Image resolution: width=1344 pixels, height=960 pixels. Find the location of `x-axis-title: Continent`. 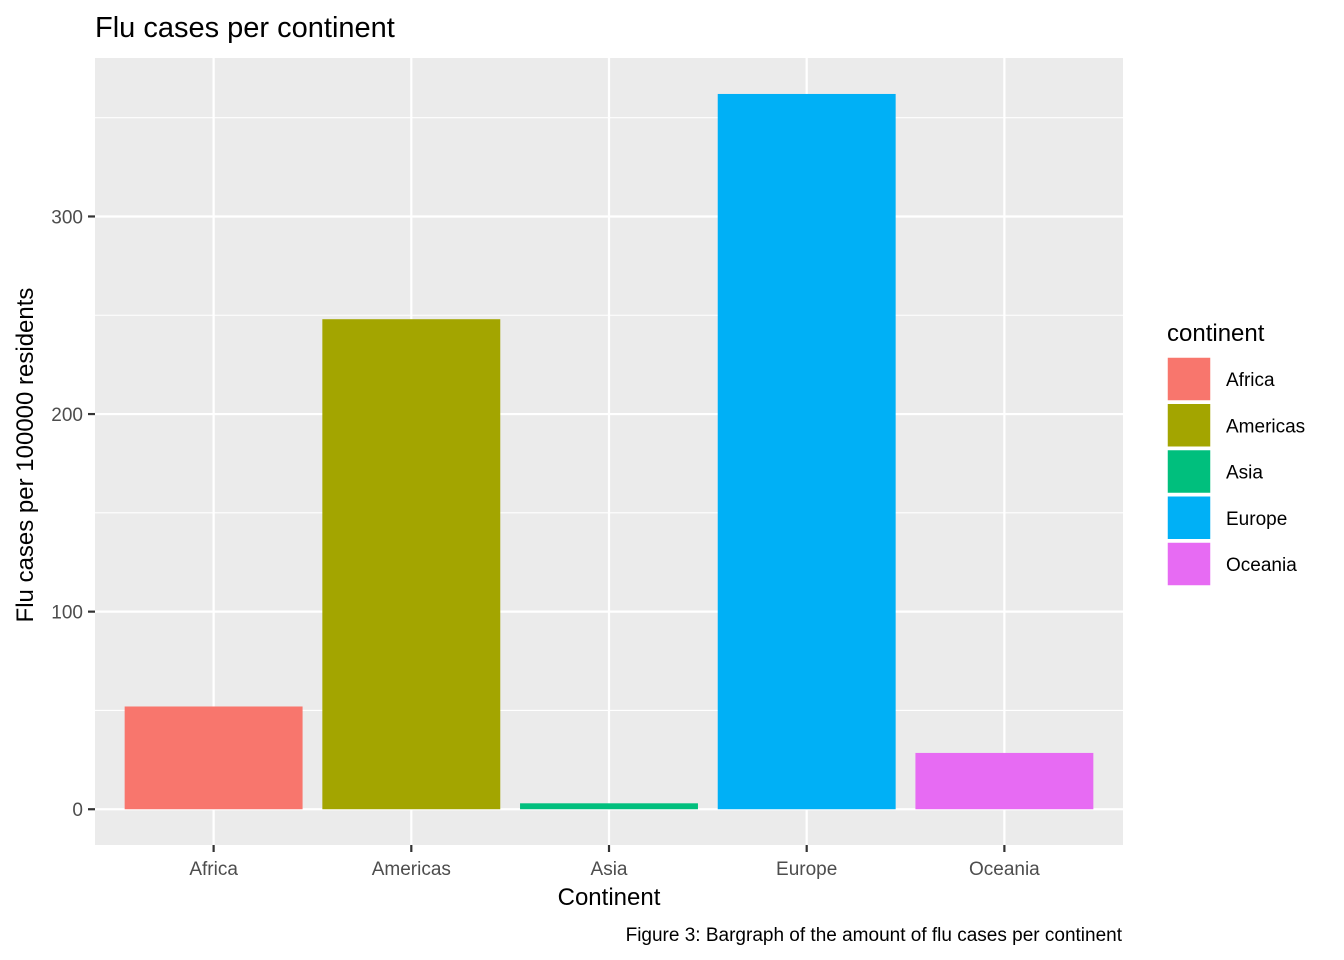

x-axis-title: Continent is located at coordinates (609, 897).